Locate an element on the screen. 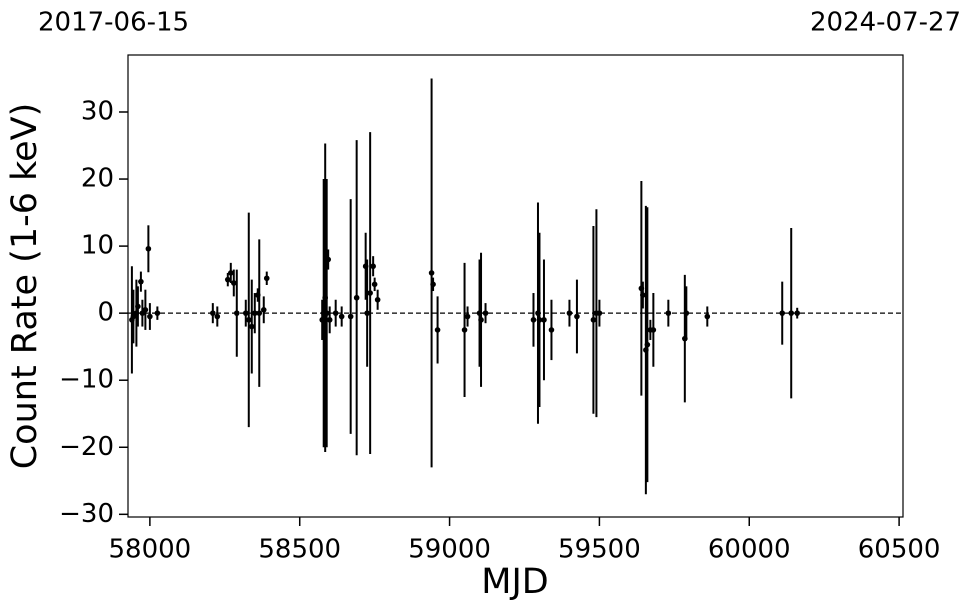 The height and width of the screenshot is (613, 980). top-left-label: 2017-06-15 is located at coordinates (113, 23).